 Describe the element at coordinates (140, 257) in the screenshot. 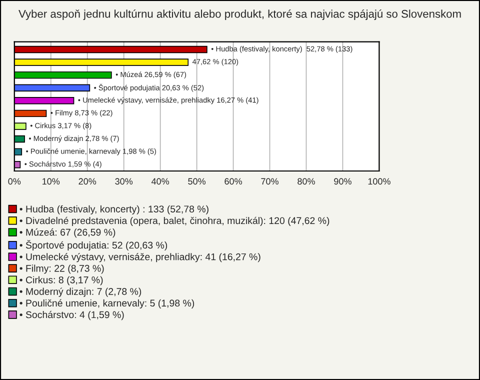

I see `legend-label: • Umelecké výstavy, vernisáže, prehliadky: 41 (16,27 %)` at that location.